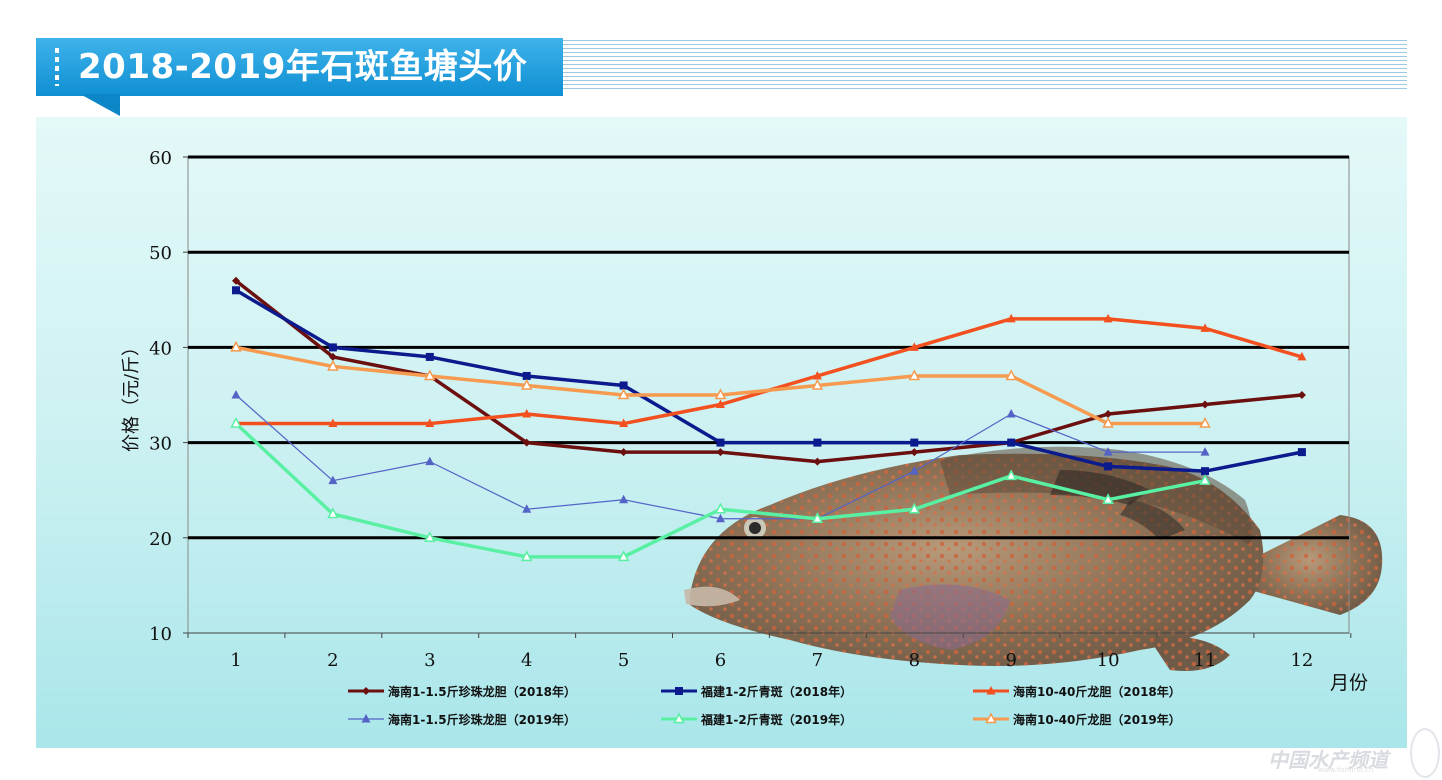 Image resolution: width=1442 pixels, height=780 pixels. What do you see at coordinates (482, 691) in the screenshot?
I see `legend-label: 海南1-1.5斤珍珠龙胆（2018年）` at bounding box center [482, 691].